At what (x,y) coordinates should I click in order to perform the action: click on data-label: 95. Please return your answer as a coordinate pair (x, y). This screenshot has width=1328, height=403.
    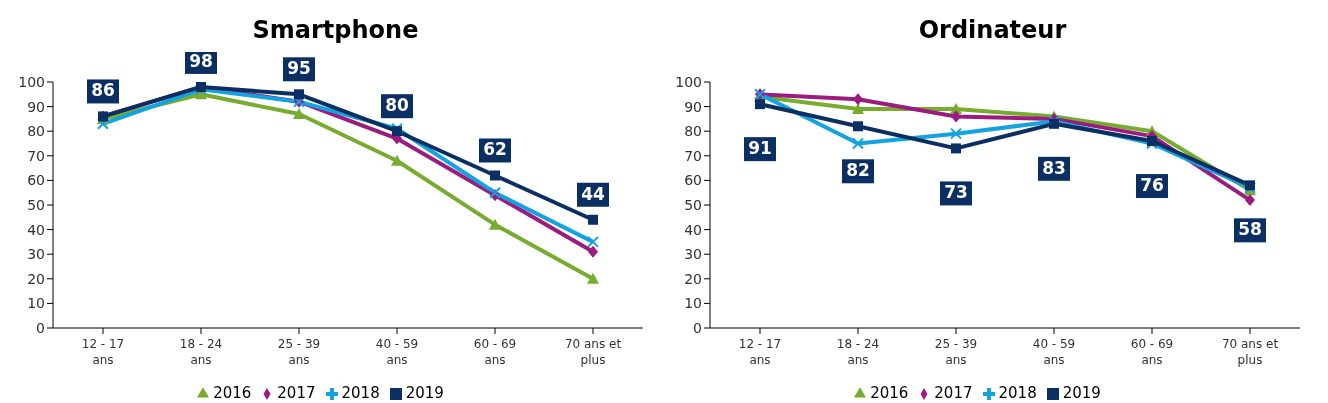
    Looking at the image, I should click on (299, 68).